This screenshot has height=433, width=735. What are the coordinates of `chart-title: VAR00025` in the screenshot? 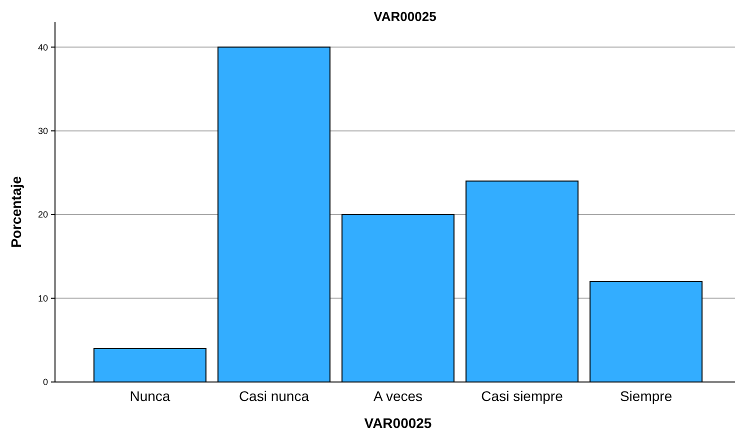 It's located at (405, 16).